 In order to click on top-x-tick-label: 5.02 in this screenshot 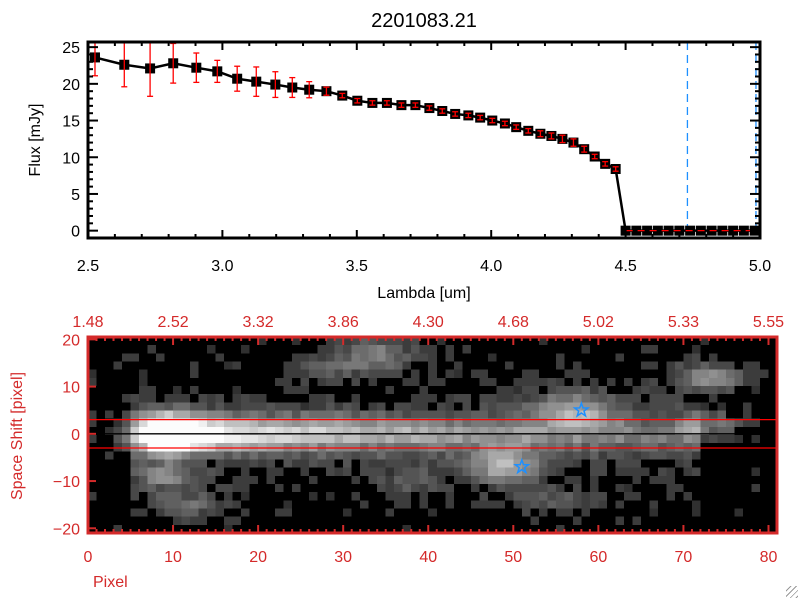, I will do `click(598, 322)`.